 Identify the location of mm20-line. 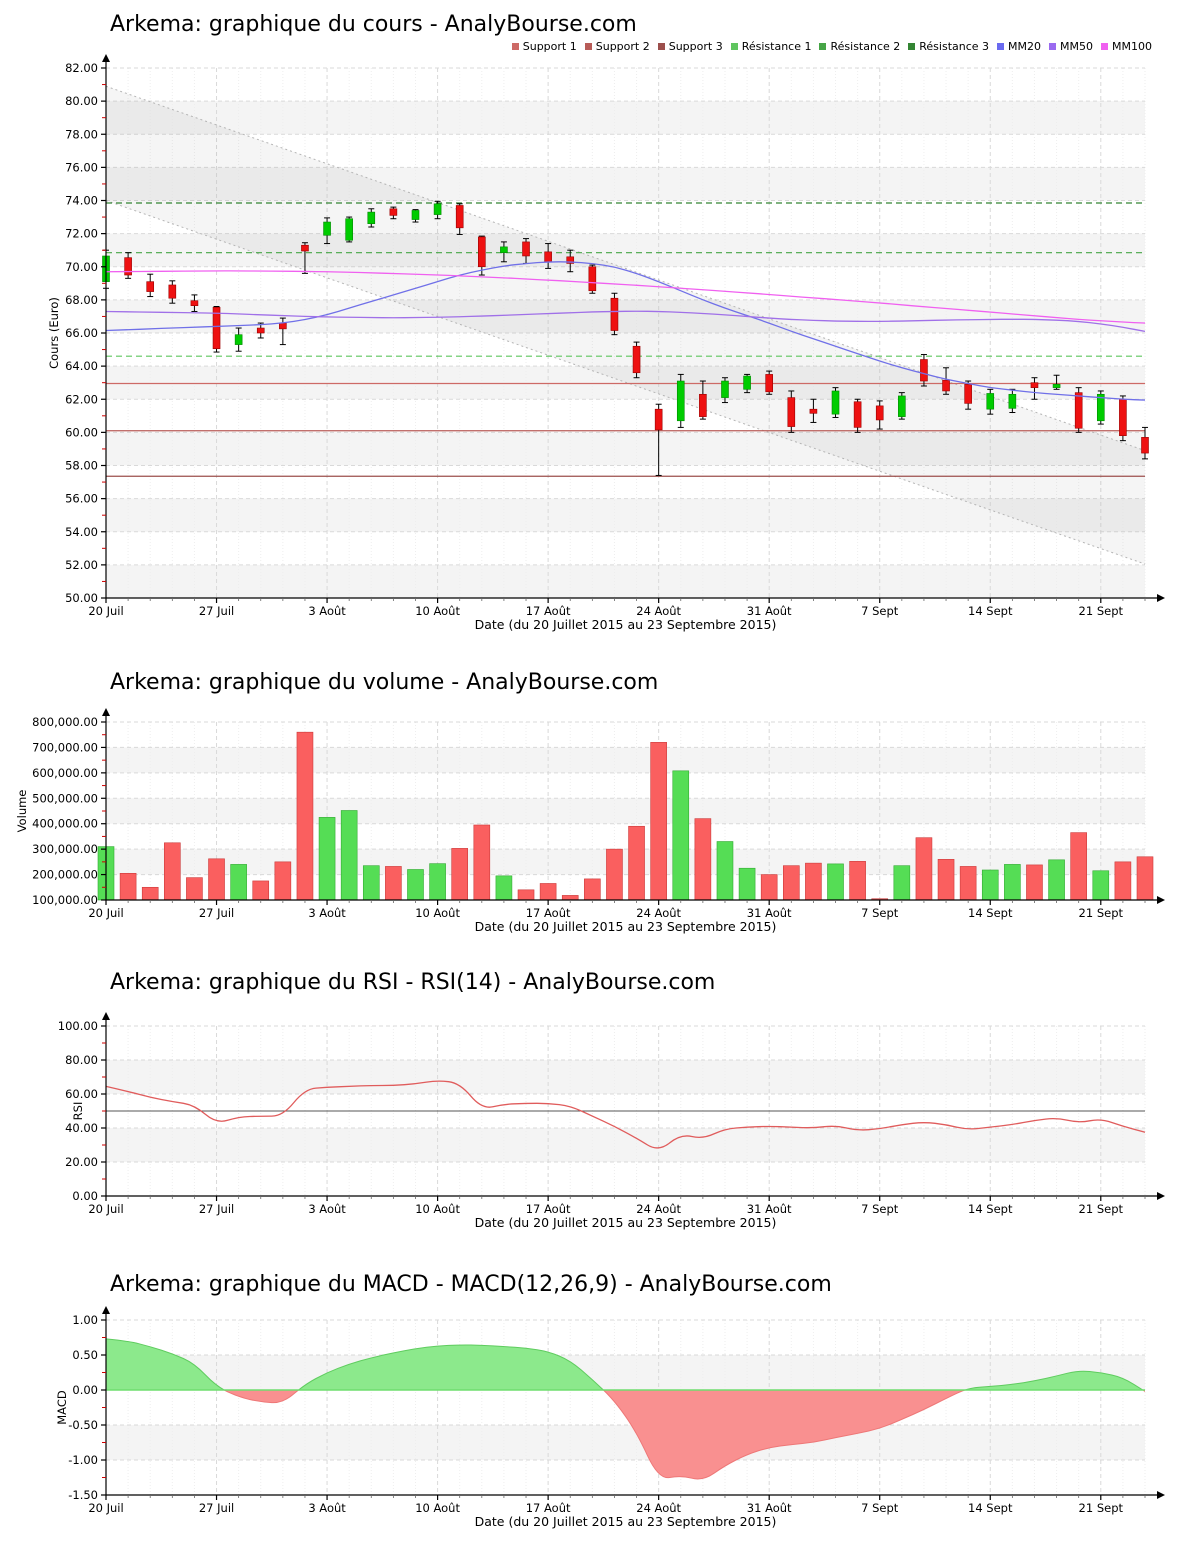
(625, 331).